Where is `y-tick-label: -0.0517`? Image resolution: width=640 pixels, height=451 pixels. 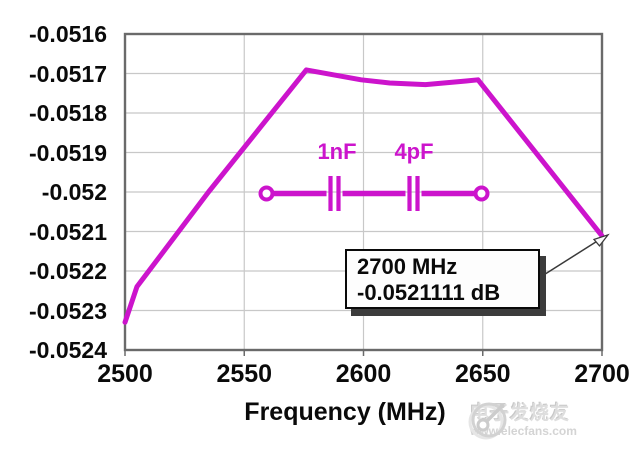
y-tick-label: -0.0517 is located at coordinates (67, 73).